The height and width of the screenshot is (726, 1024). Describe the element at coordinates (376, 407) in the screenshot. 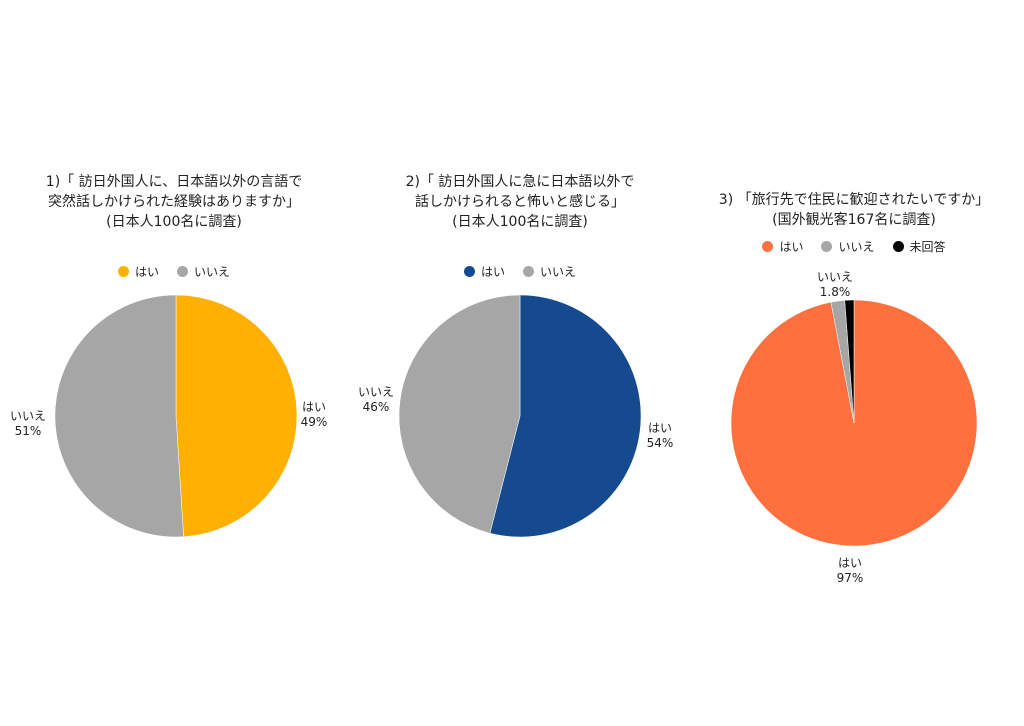

I see `slice-value-label: 46%` at that location.